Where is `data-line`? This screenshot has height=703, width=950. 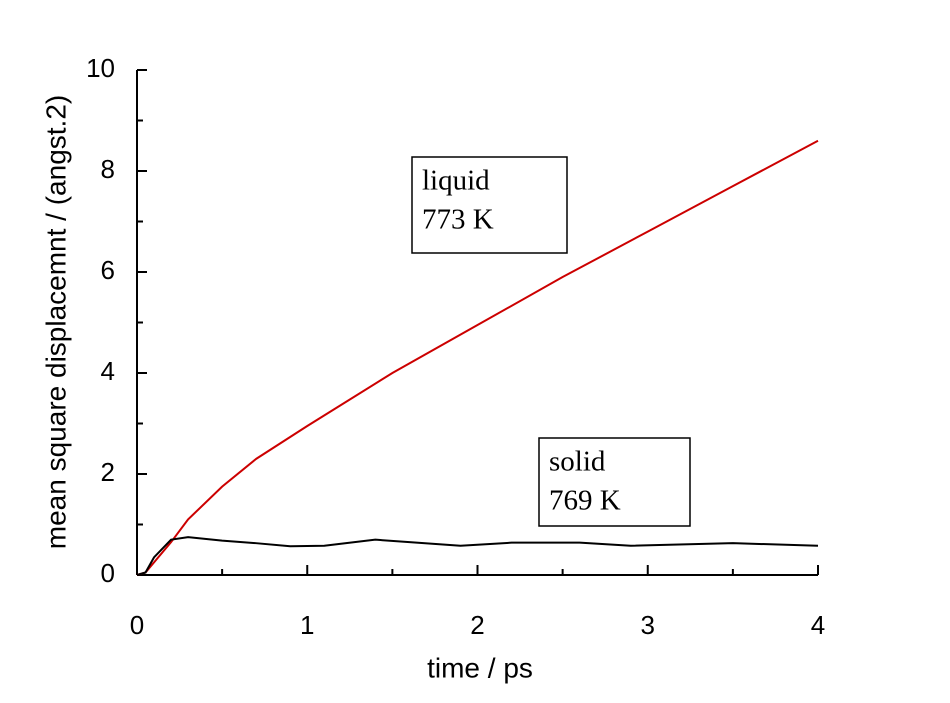
data-line is located at coordinates (477, 556).